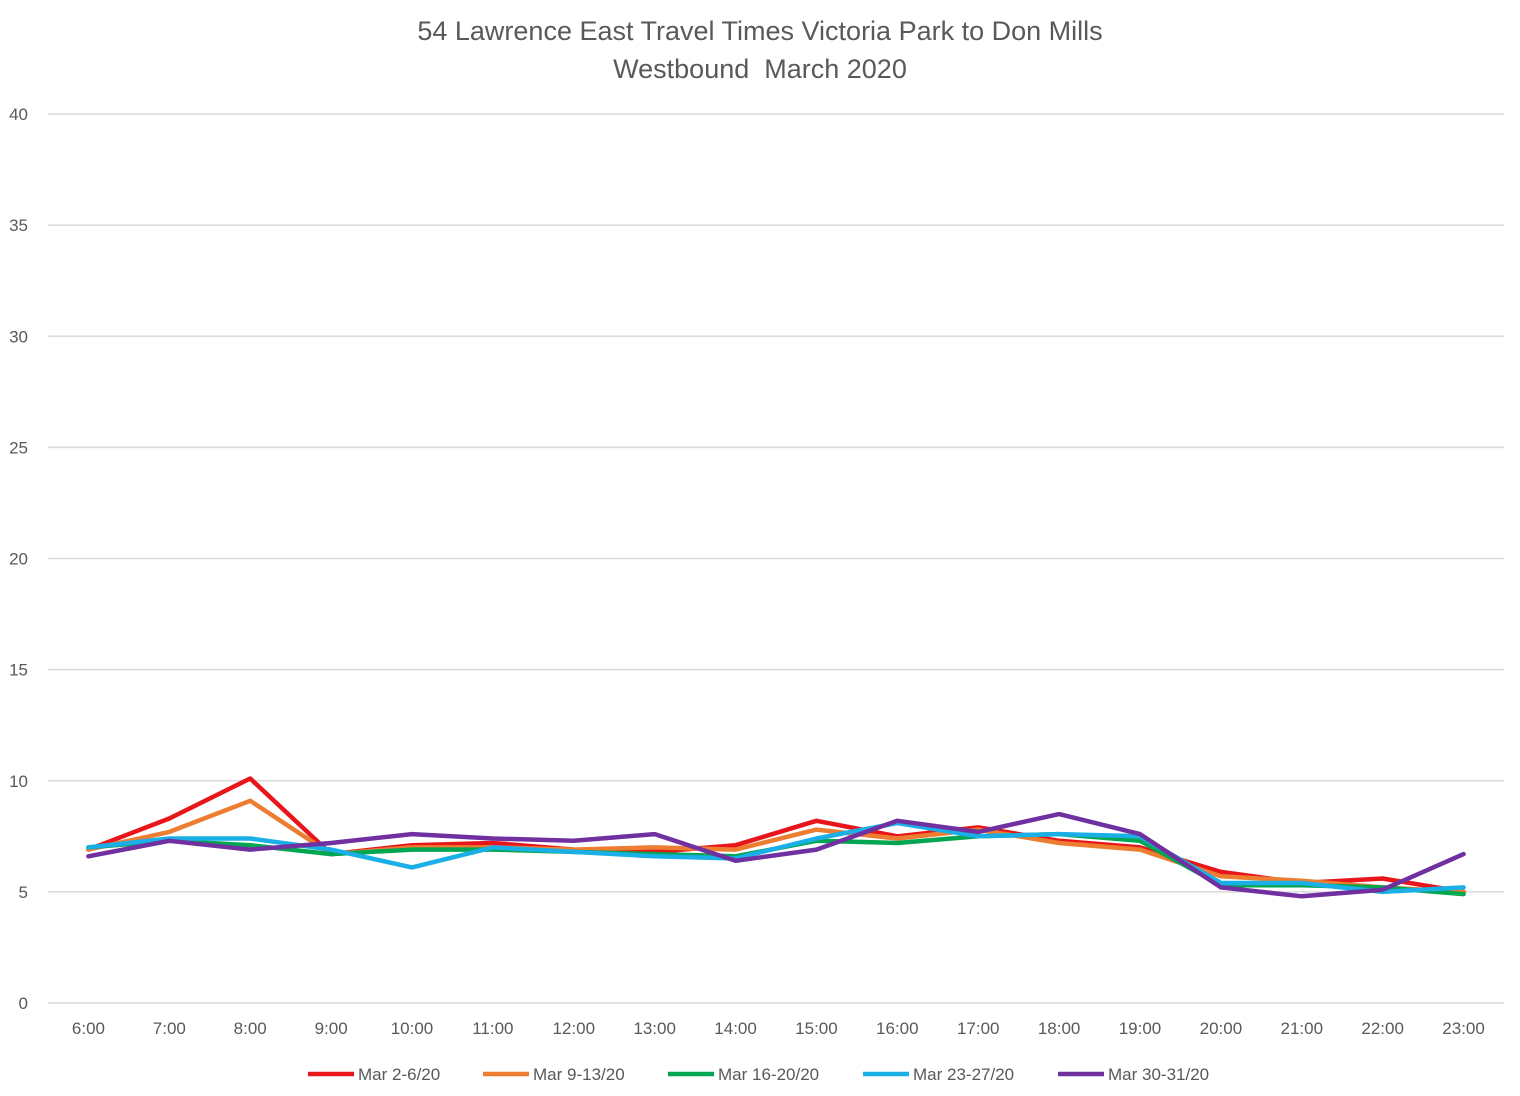 The width and height of the screenshot is (1520, 1096). I want to click on y-tick-label: 15, so click(18, 670).